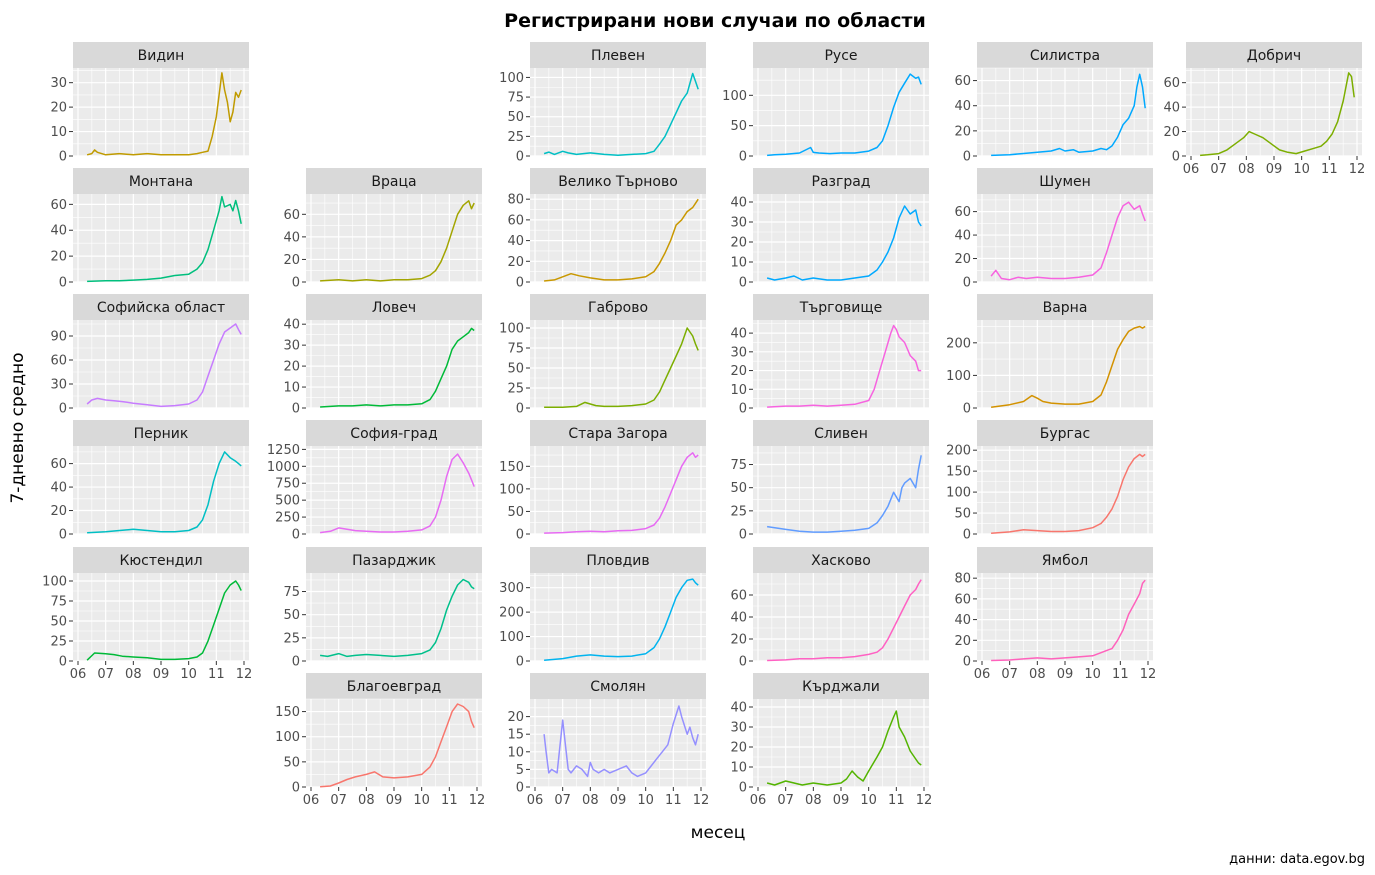  What do you see at coordinates (841, 687) in the screenshot?
I see `facet-strip-label: Кърджали` at bounding box center [841, 687].